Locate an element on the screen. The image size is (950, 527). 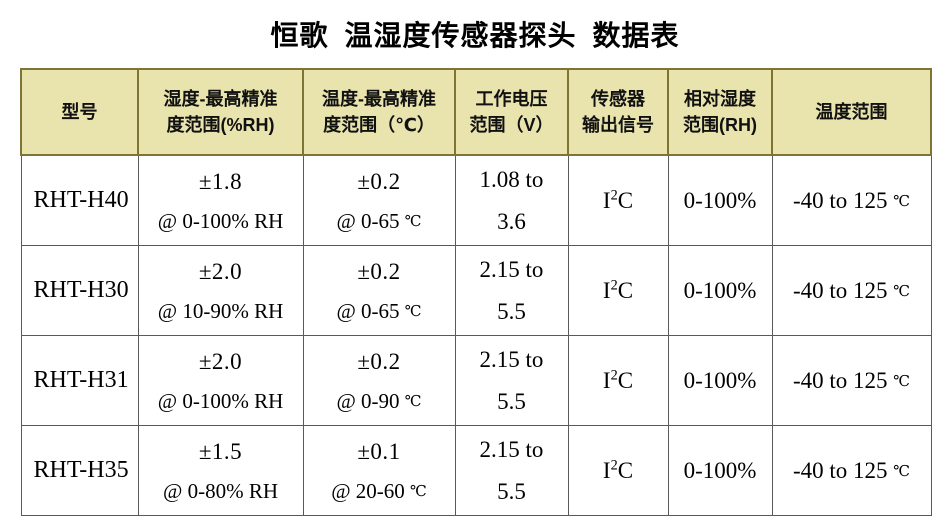
cell-model: RHT-H40 is located at coordinates (79, 200).